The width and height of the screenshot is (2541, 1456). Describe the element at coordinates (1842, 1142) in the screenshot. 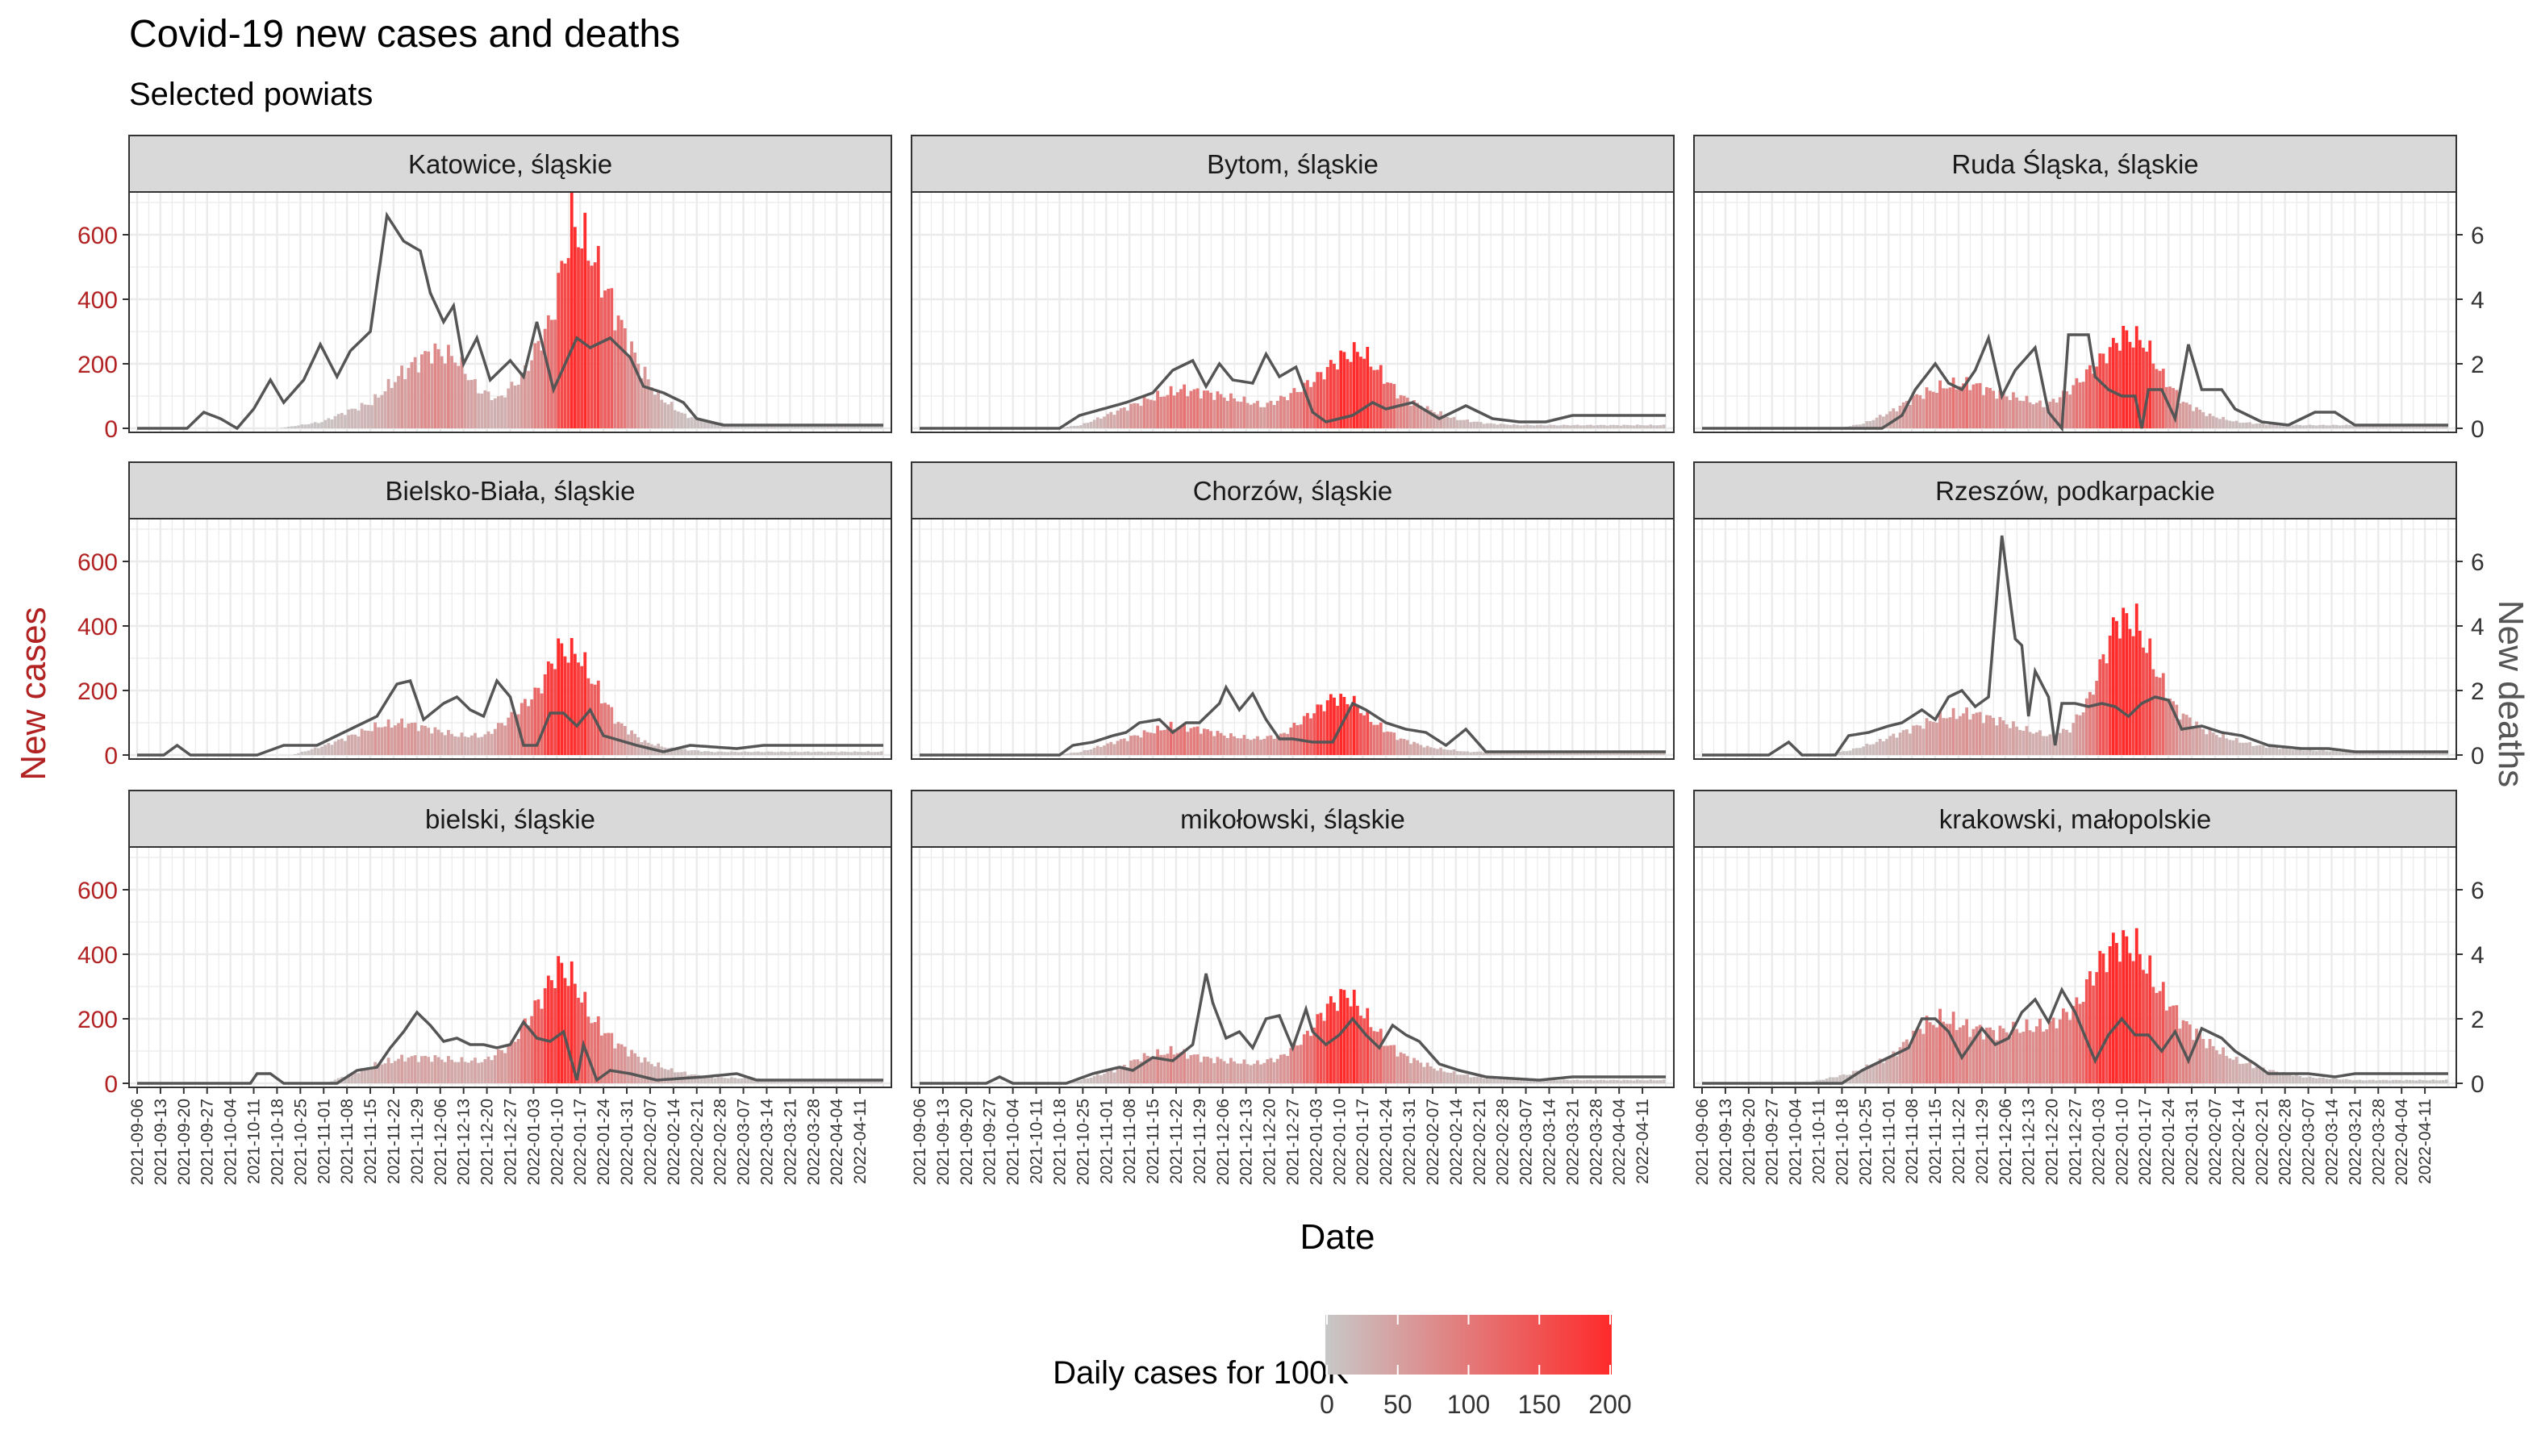

I see `x-tick-label: 2021-10-18` at that location.